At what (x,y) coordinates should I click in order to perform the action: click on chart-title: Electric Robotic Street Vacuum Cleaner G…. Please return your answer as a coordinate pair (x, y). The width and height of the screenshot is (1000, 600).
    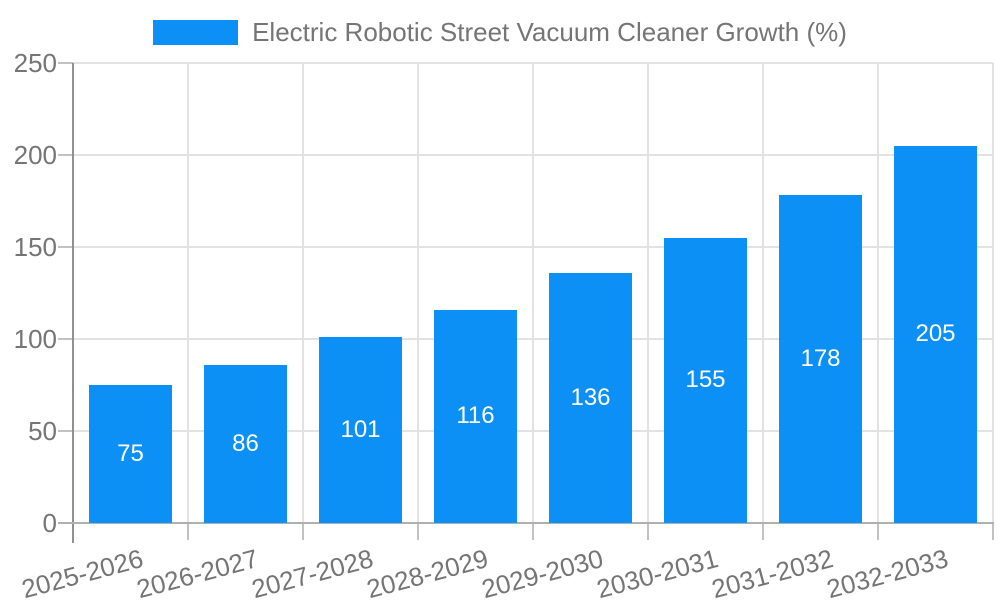
    Looking at the image, I should click on (549, 31).